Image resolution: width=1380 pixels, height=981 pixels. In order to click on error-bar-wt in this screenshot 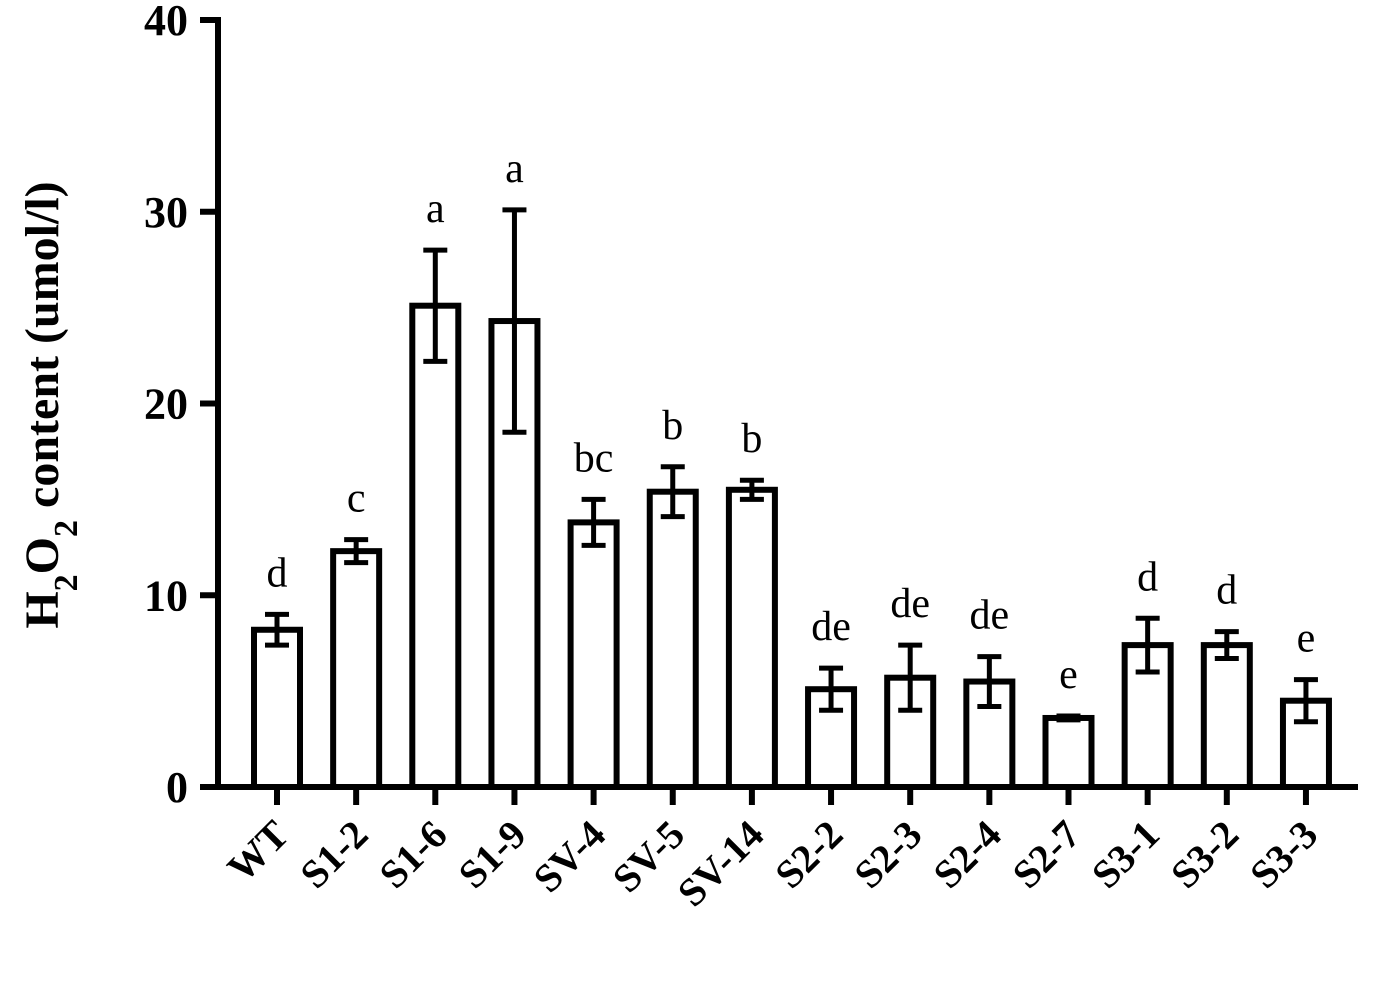, I will do `click(277, 629)`.